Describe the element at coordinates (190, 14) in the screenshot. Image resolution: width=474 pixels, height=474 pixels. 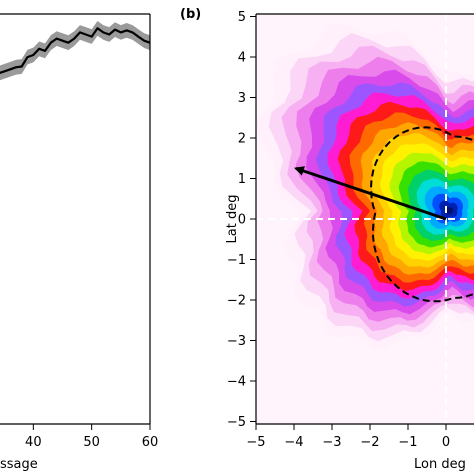
I see `panel-b-label: (b)` at that location.